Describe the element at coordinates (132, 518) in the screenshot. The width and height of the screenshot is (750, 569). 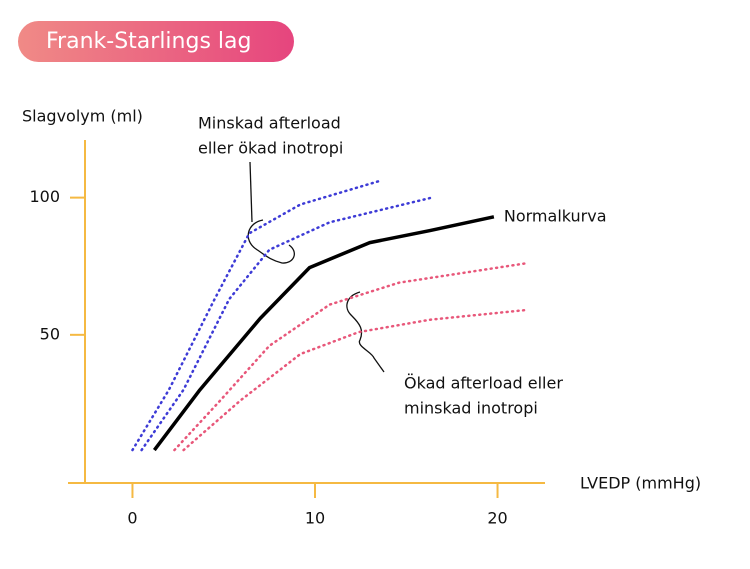
I see `x-tick-label: 0` at that location.